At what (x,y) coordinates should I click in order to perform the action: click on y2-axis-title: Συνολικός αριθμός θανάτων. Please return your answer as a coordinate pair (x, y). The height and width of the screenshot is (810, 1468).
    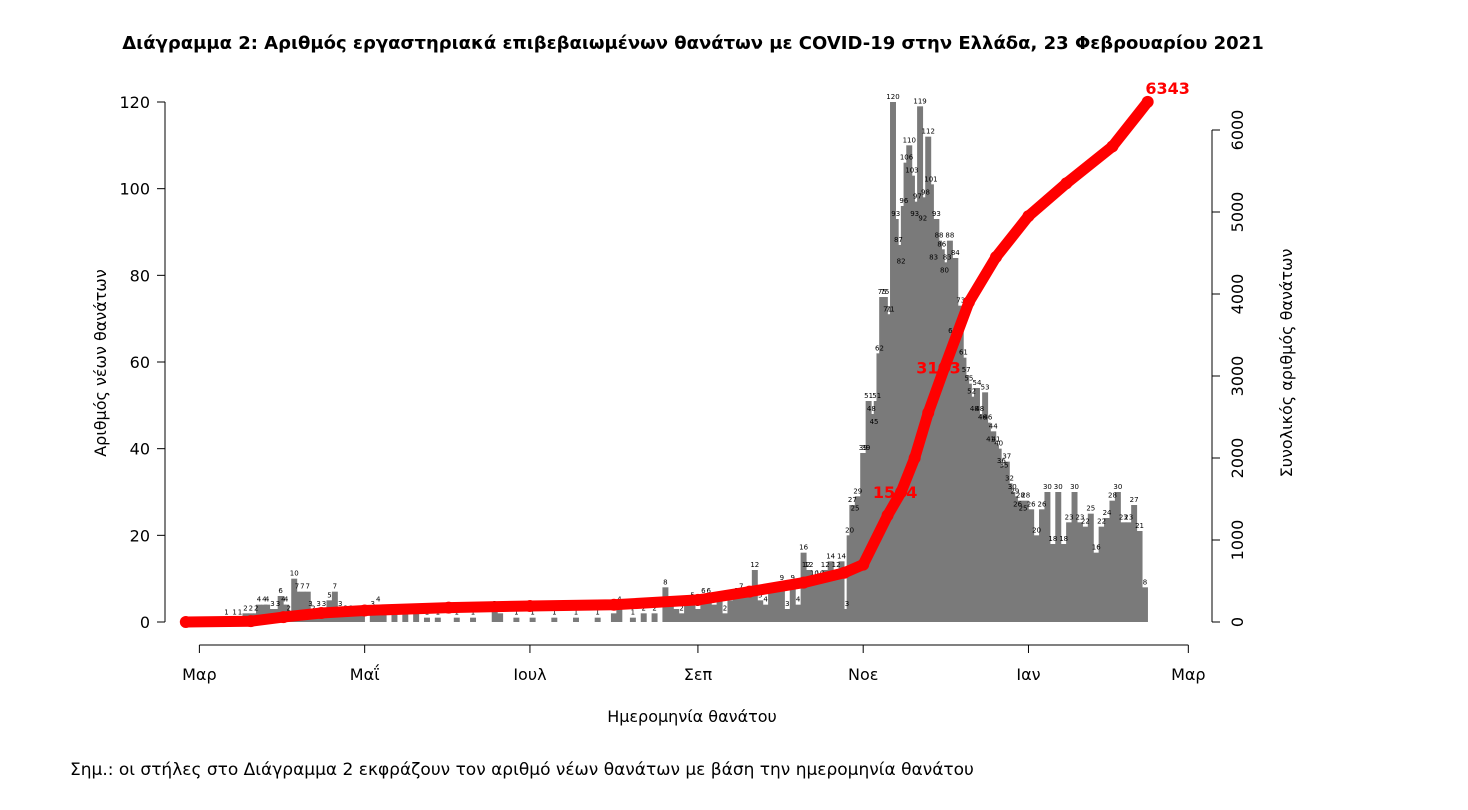
    Looking at the image, I should click on (1286, 363).